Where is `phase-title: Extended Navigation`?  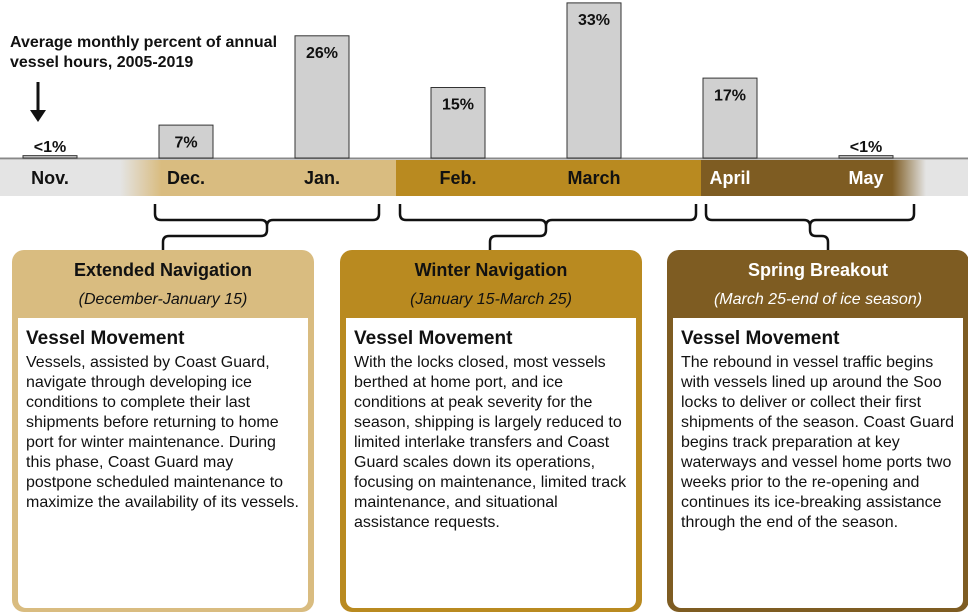 phase-title: Extended Navigation is located at coordinates (163, 270).